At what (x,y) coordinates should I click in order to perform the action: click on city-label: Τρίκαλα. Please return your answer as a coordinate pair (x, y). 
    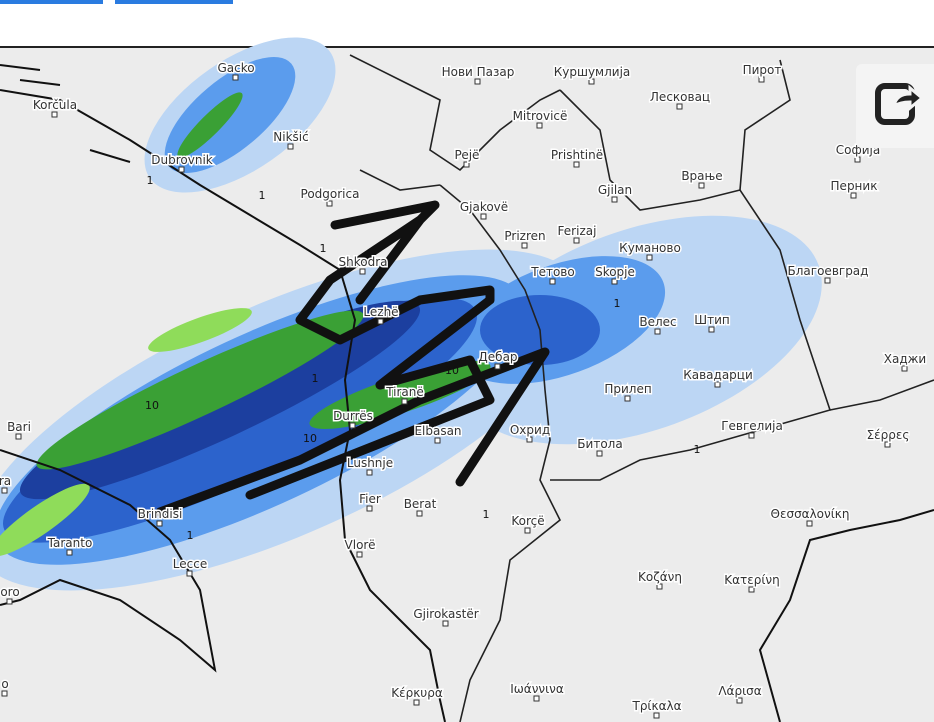
    Looking at the image, I should click on (656, 706).